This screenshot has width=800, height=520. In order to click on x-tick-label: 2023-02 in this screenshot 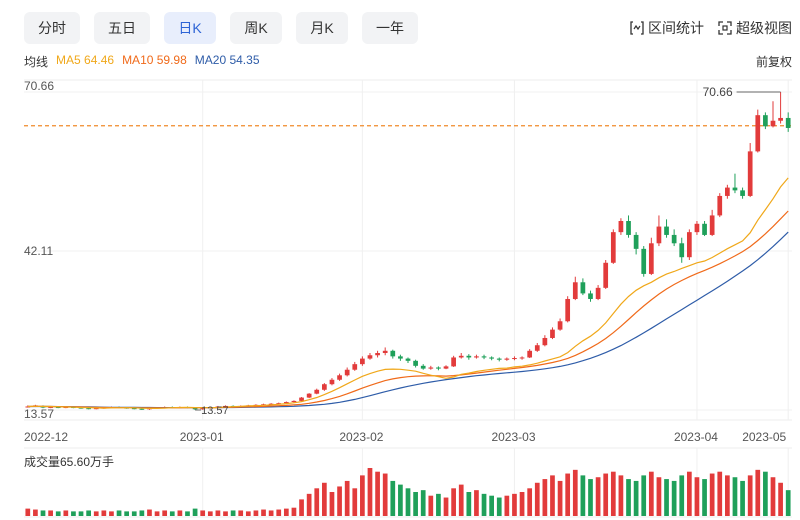, I will do `click(361, 437)`.